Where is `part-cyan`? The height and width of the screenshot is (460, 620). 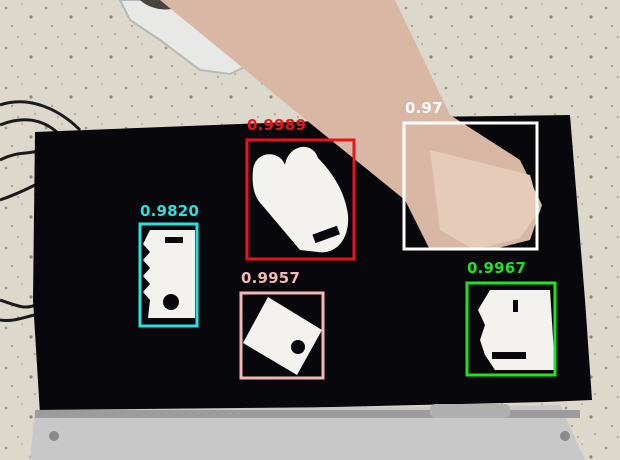 part-cyan is located at coordinates (169, 274).